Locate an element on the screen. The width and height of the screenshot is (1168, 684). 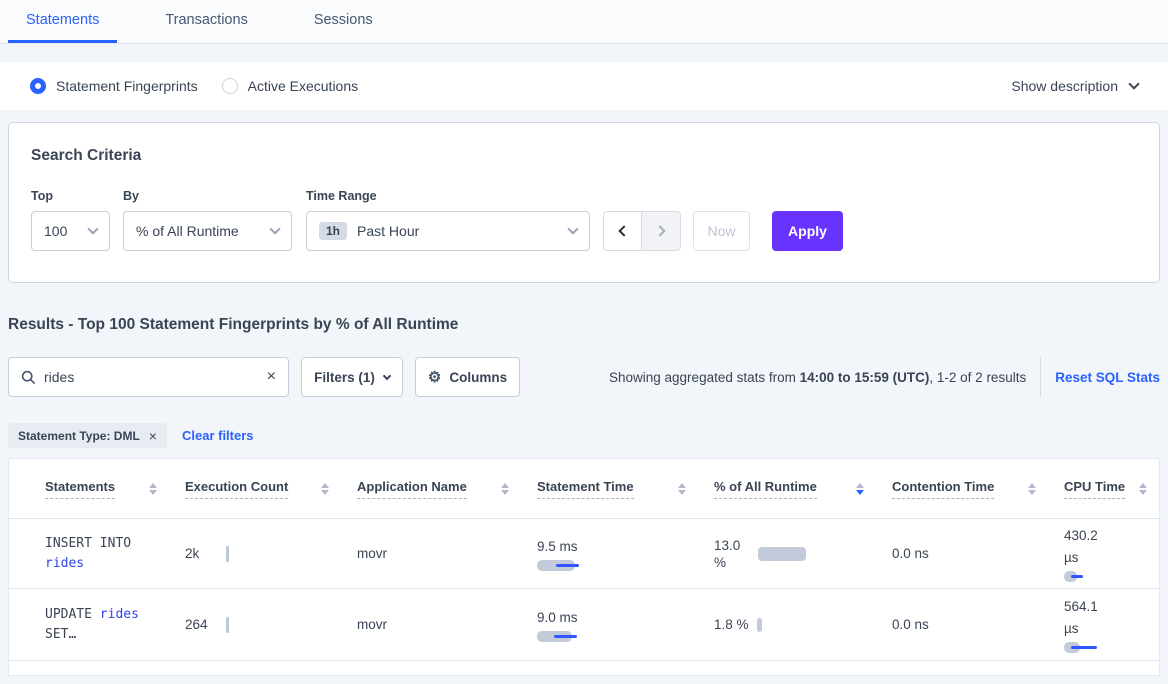
toolbar-divider is located at coordinates (1041, 377).